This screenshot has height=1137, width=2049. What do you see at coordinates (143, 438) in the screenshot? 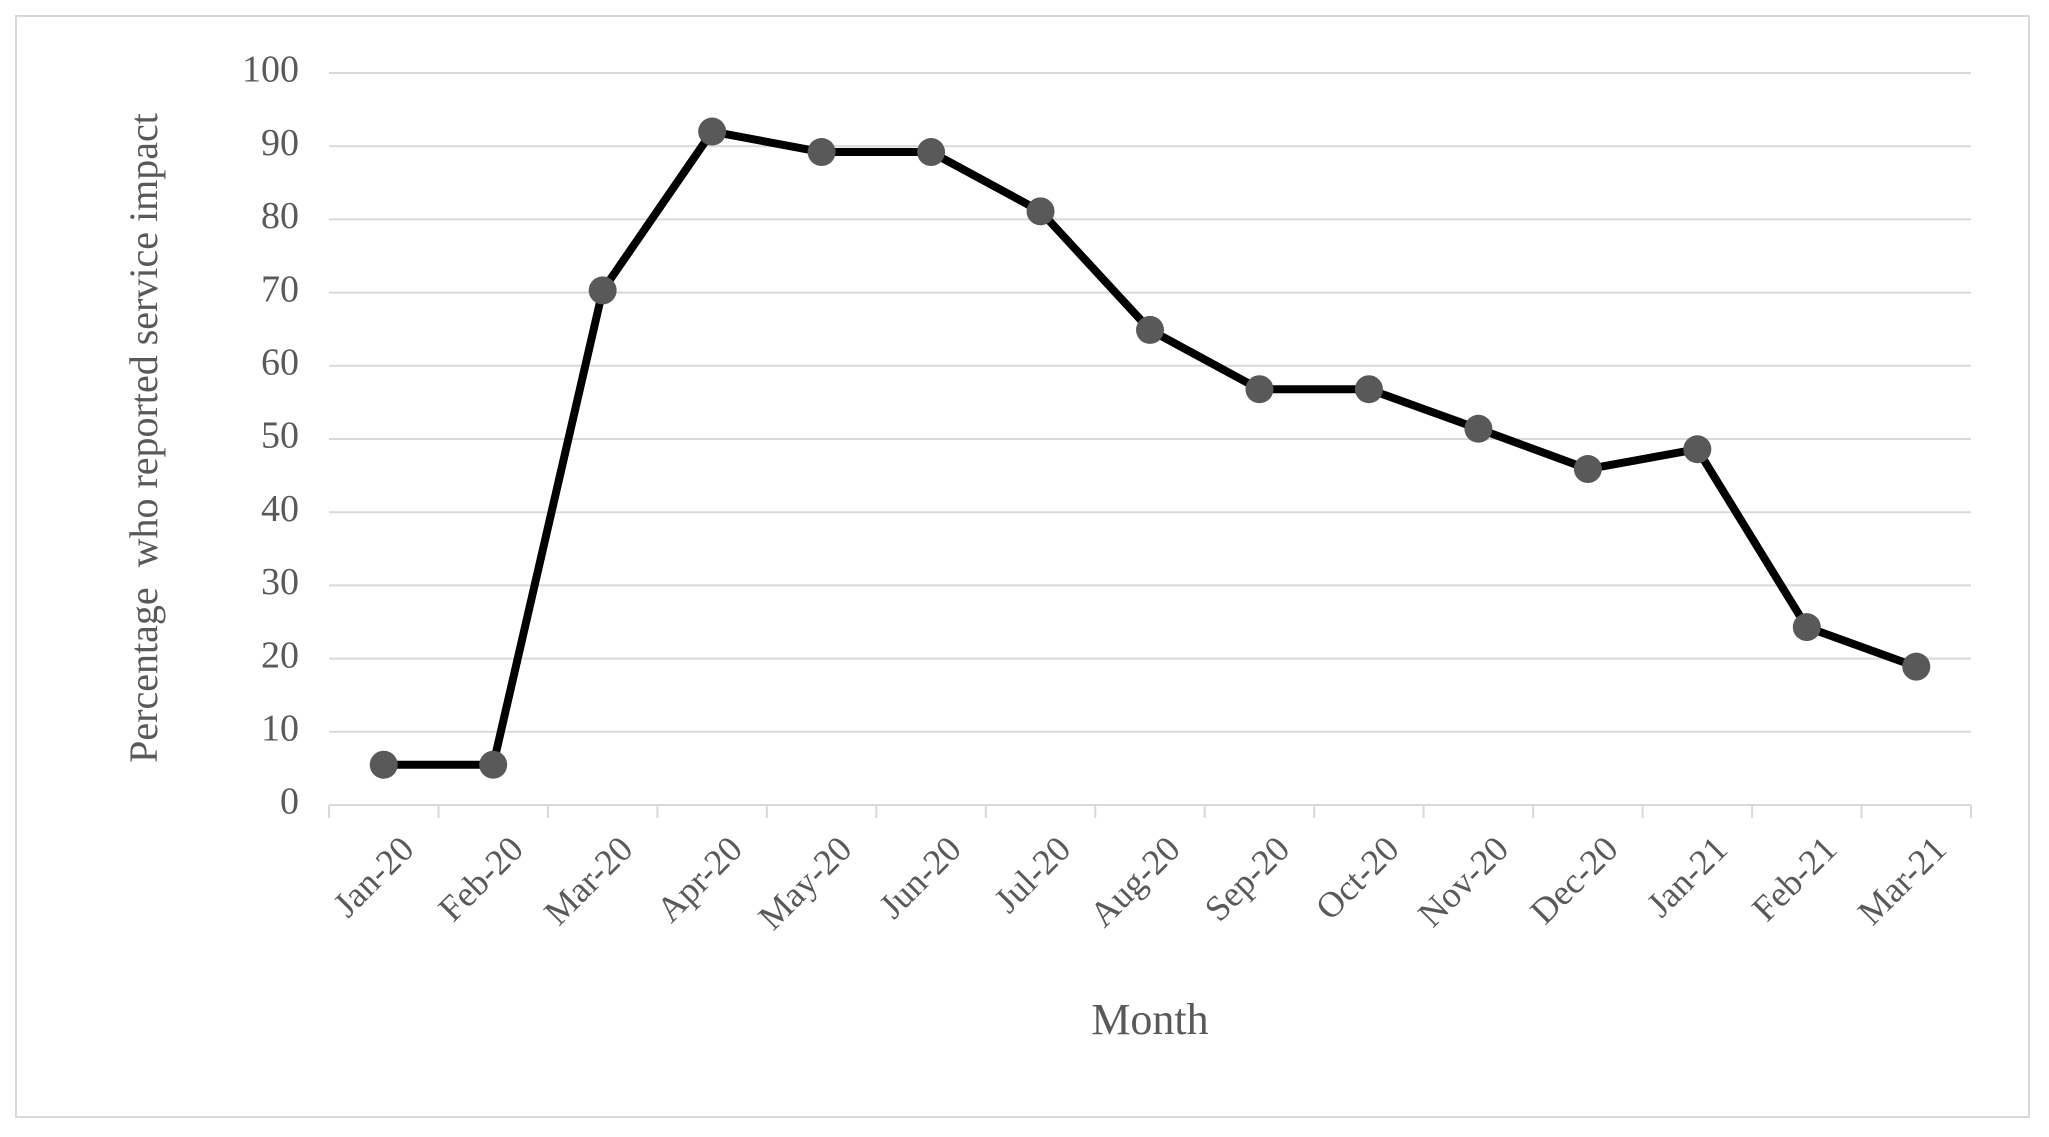
I see `y-axis-title: Percentage who reported service impact` at bounding box center [143, 438].